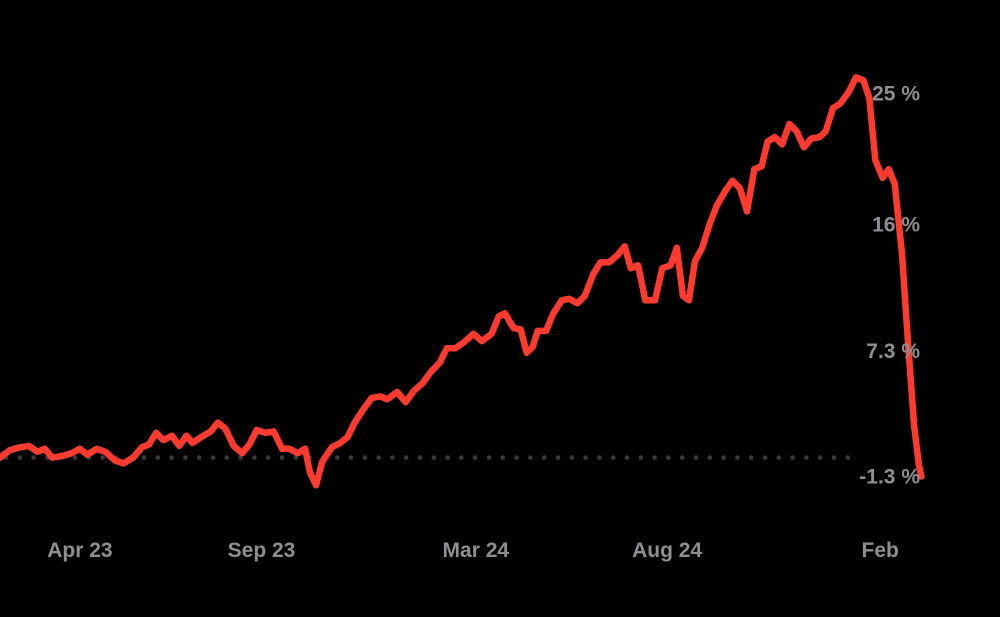  Describe the element at coordinates (893, 351) in the screenshot. I see `y-tick-label: 7.3 %` at that location.